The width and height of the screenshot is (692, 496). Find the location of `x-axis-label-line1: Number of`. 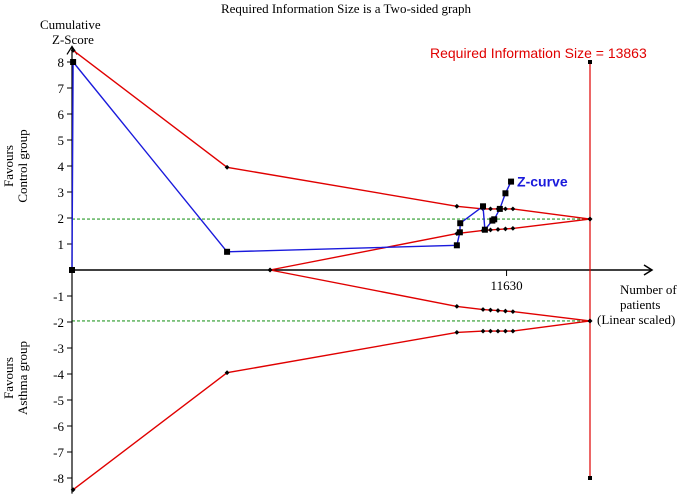

x-axis-label-line1: Number of is located at coordinates (648, 289).